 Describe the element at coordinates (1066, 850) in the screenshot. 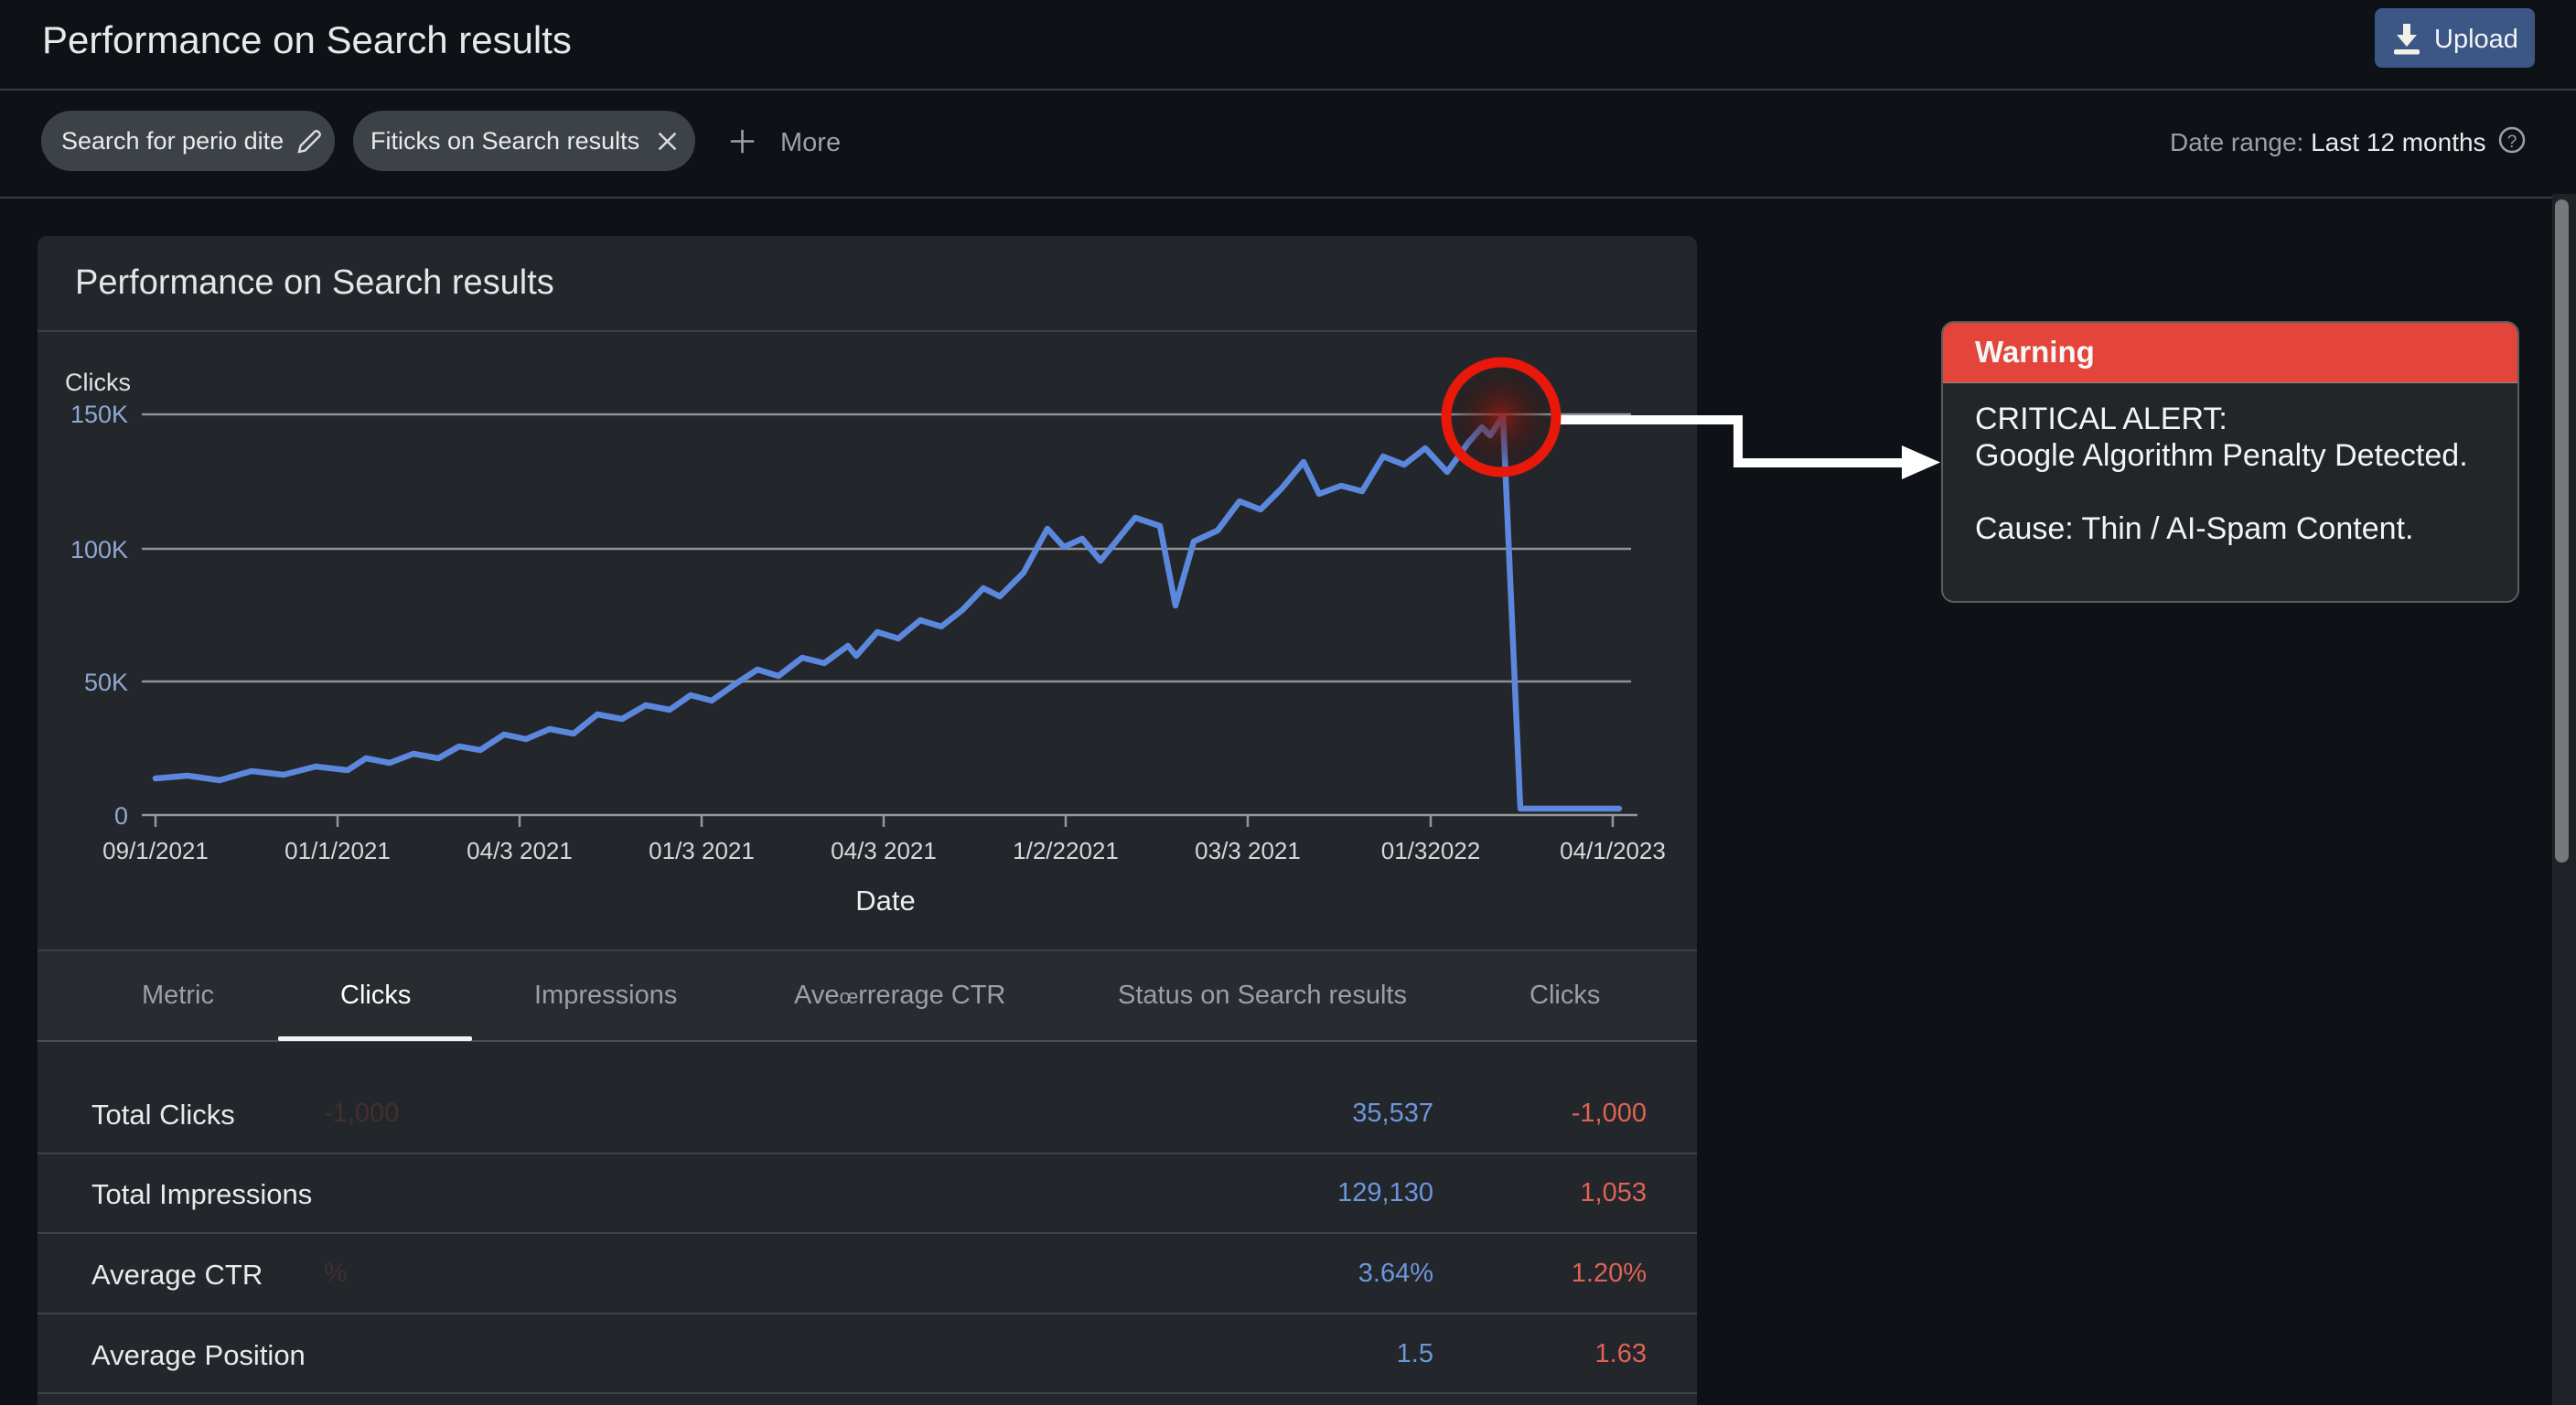

I see `svg-text: 1/2/22021` at that location.